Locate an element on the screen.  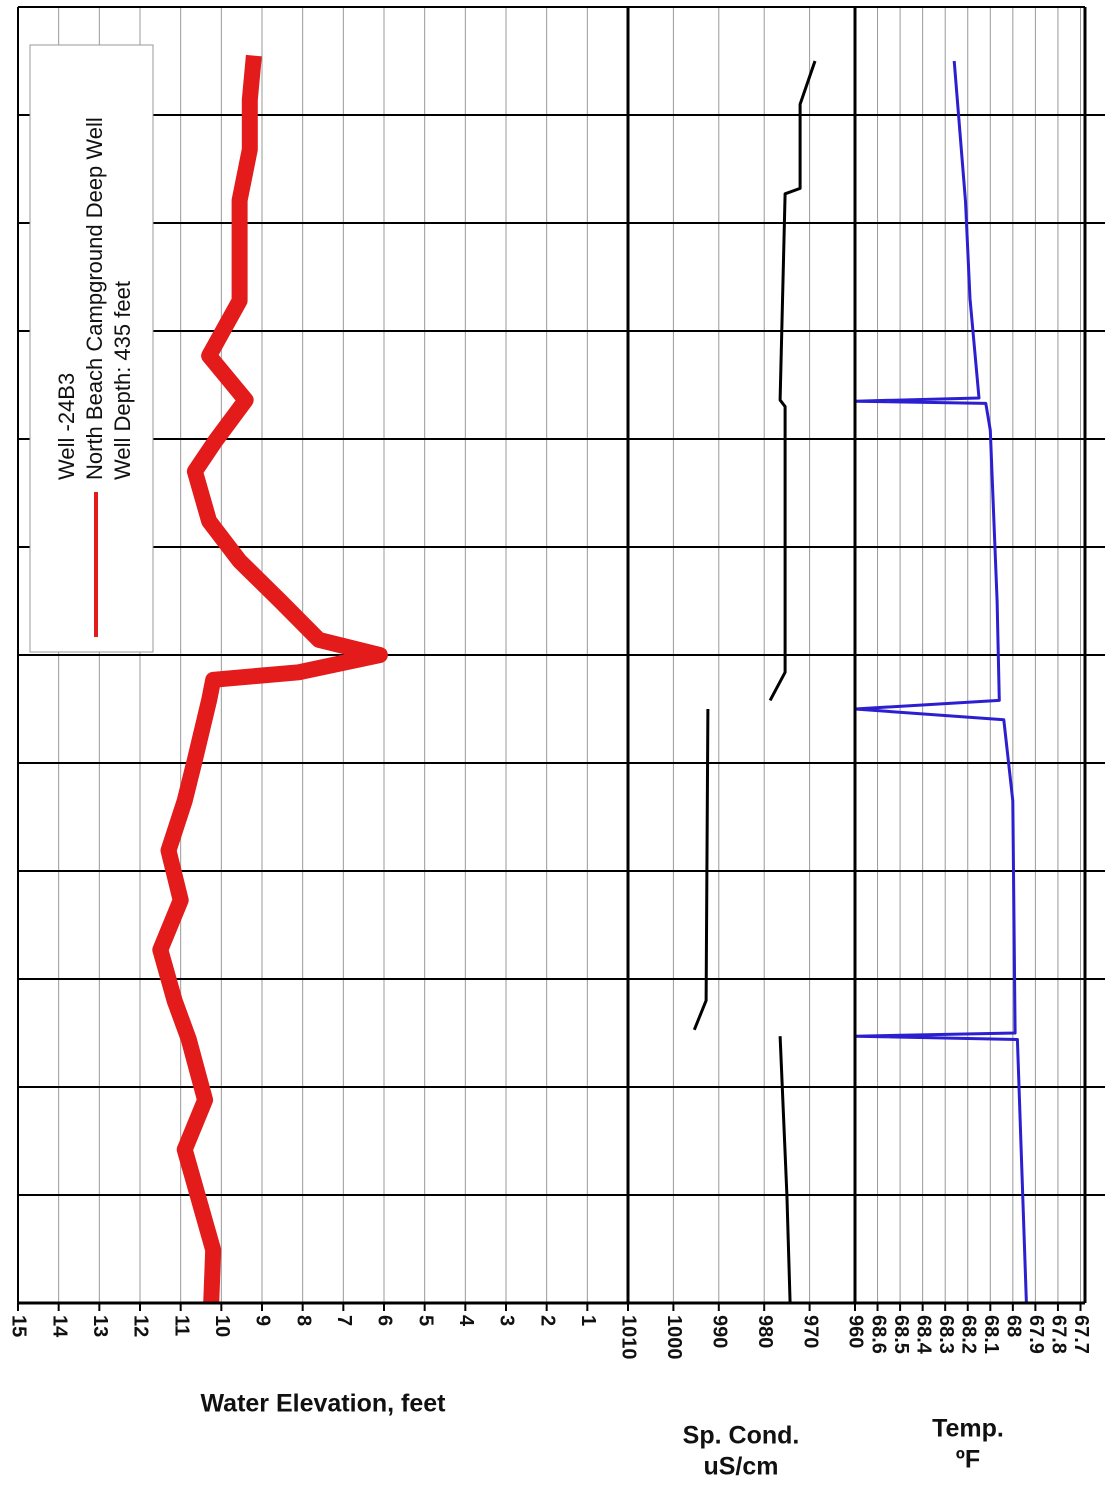
y-tick-label: 11 is located at coordinates (181, 1325).